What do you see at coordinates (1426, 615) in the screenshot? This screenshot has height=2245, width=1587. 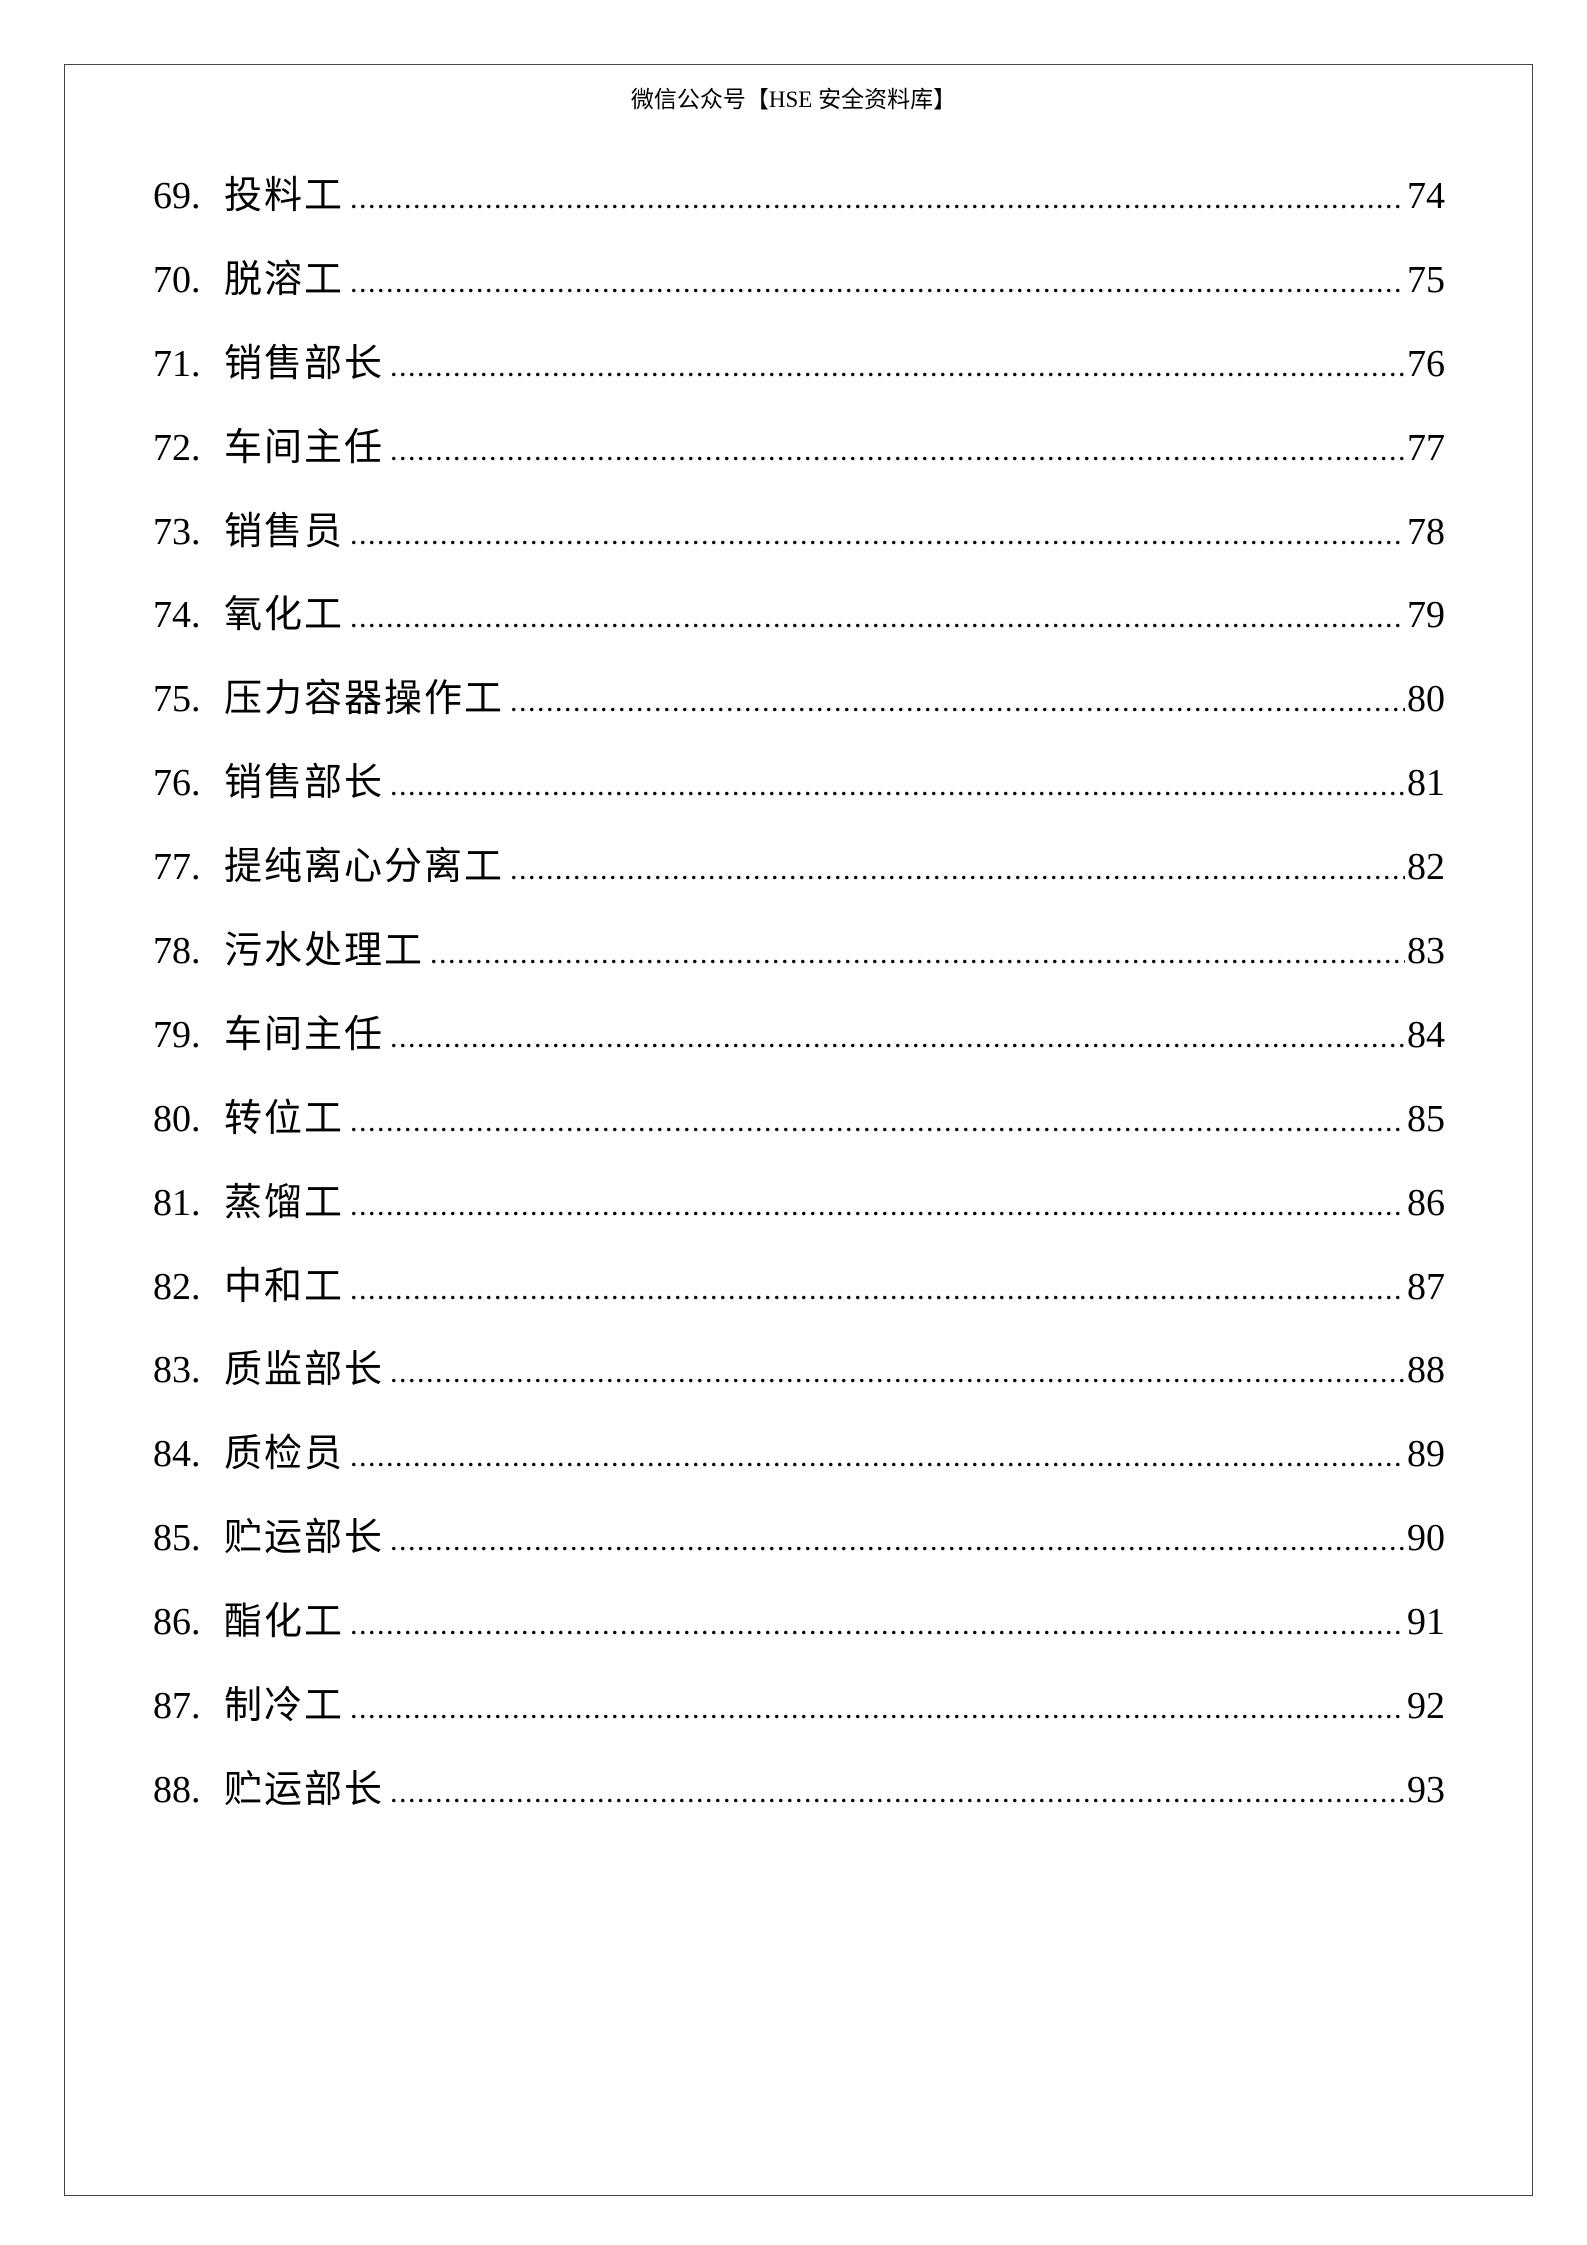 I see `entry-page-number: 79` at bounding box center [1426, 615].